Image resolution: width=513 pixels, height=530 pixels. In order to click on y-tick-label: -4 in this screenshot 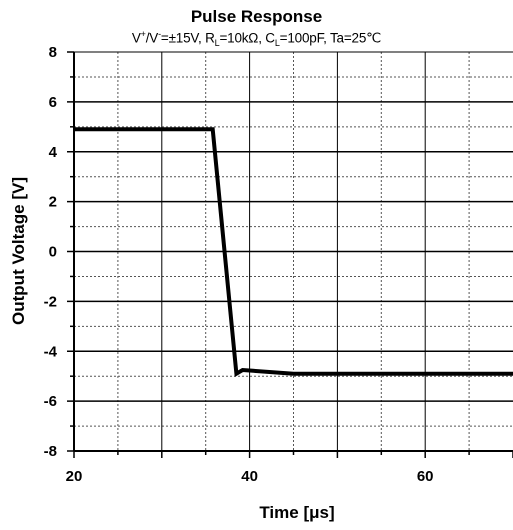, I will do `click(51, 351)`.